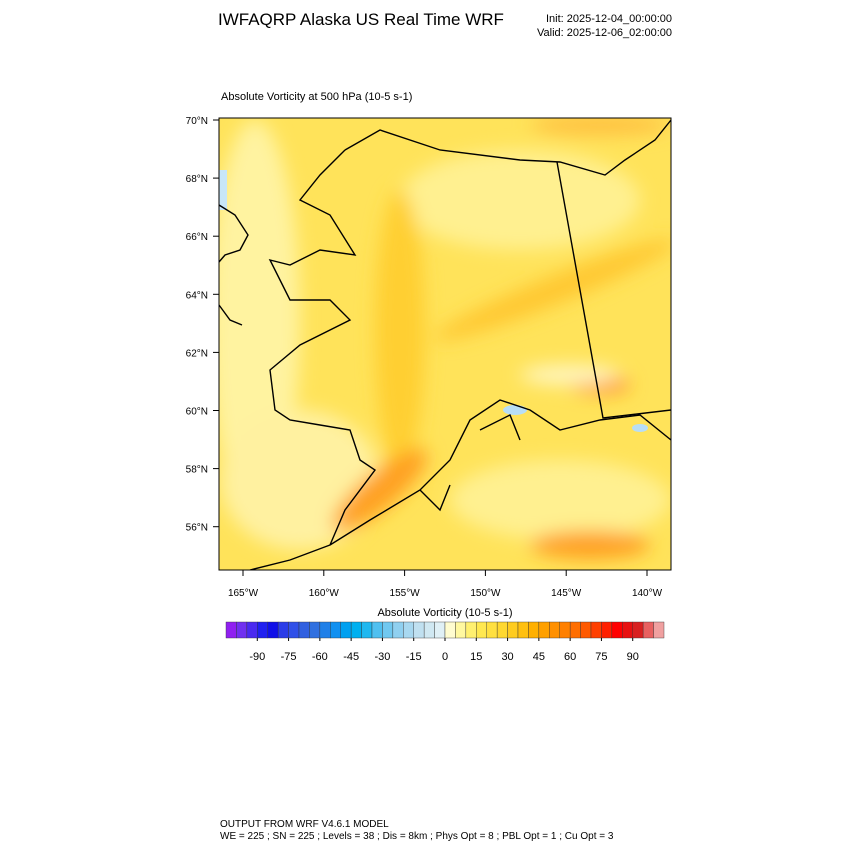  What do you see at coordinates (197, 179) in the screenshot?
I see `lat-label: 68°N` at bounding box center [197, 179].